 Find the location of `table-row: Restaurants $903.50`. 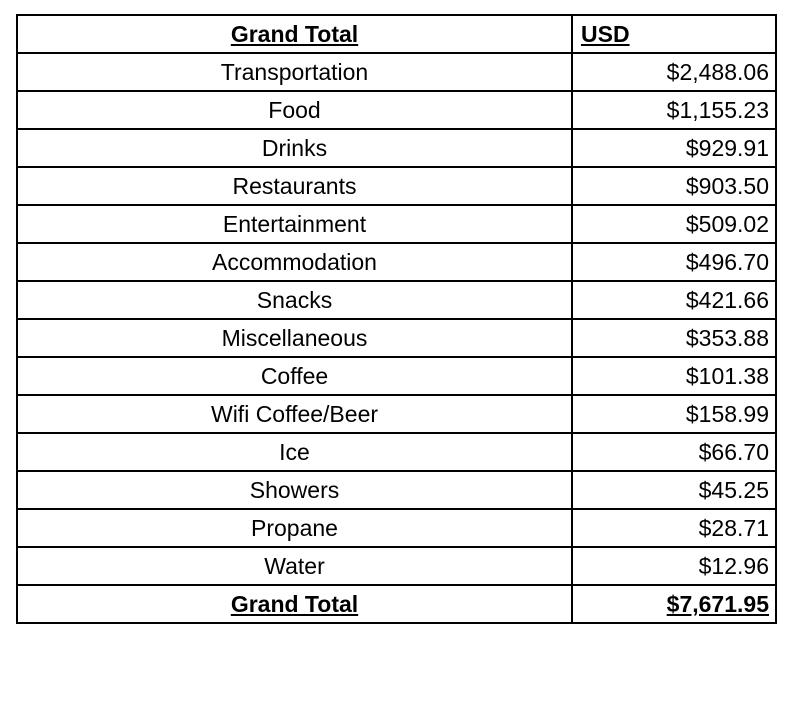

table-row: Restaurants $903.50 is located at coordinates (396, 186).